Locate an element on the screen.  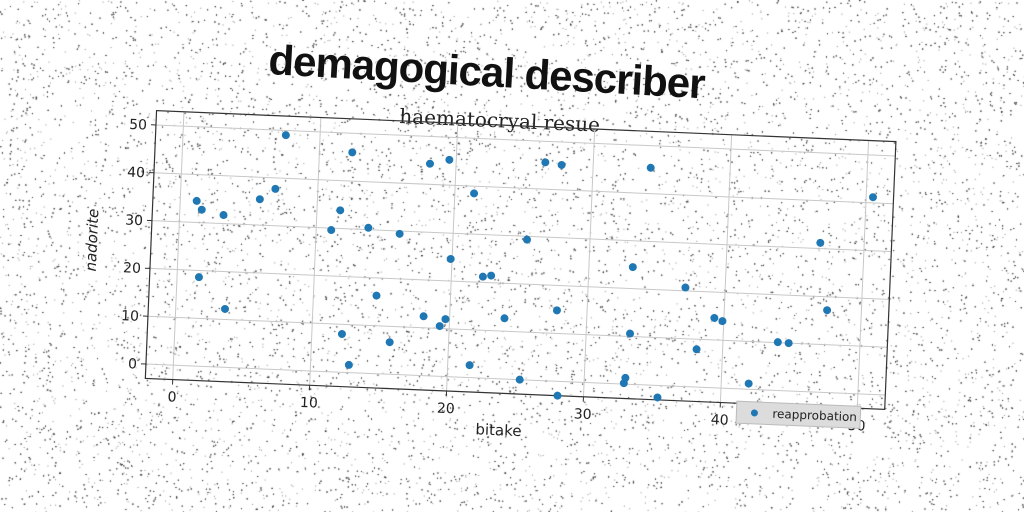
x-tick-label: 10 is located at coordinates (309, 403).